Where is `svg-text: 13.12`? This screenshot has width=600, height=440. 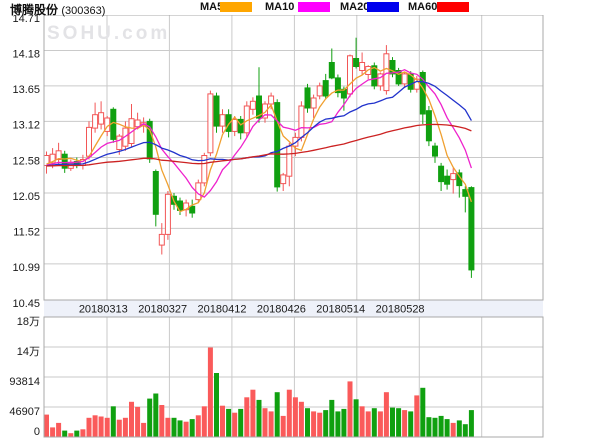
svg-text: 13.12 is located at coordinates (26, 125).